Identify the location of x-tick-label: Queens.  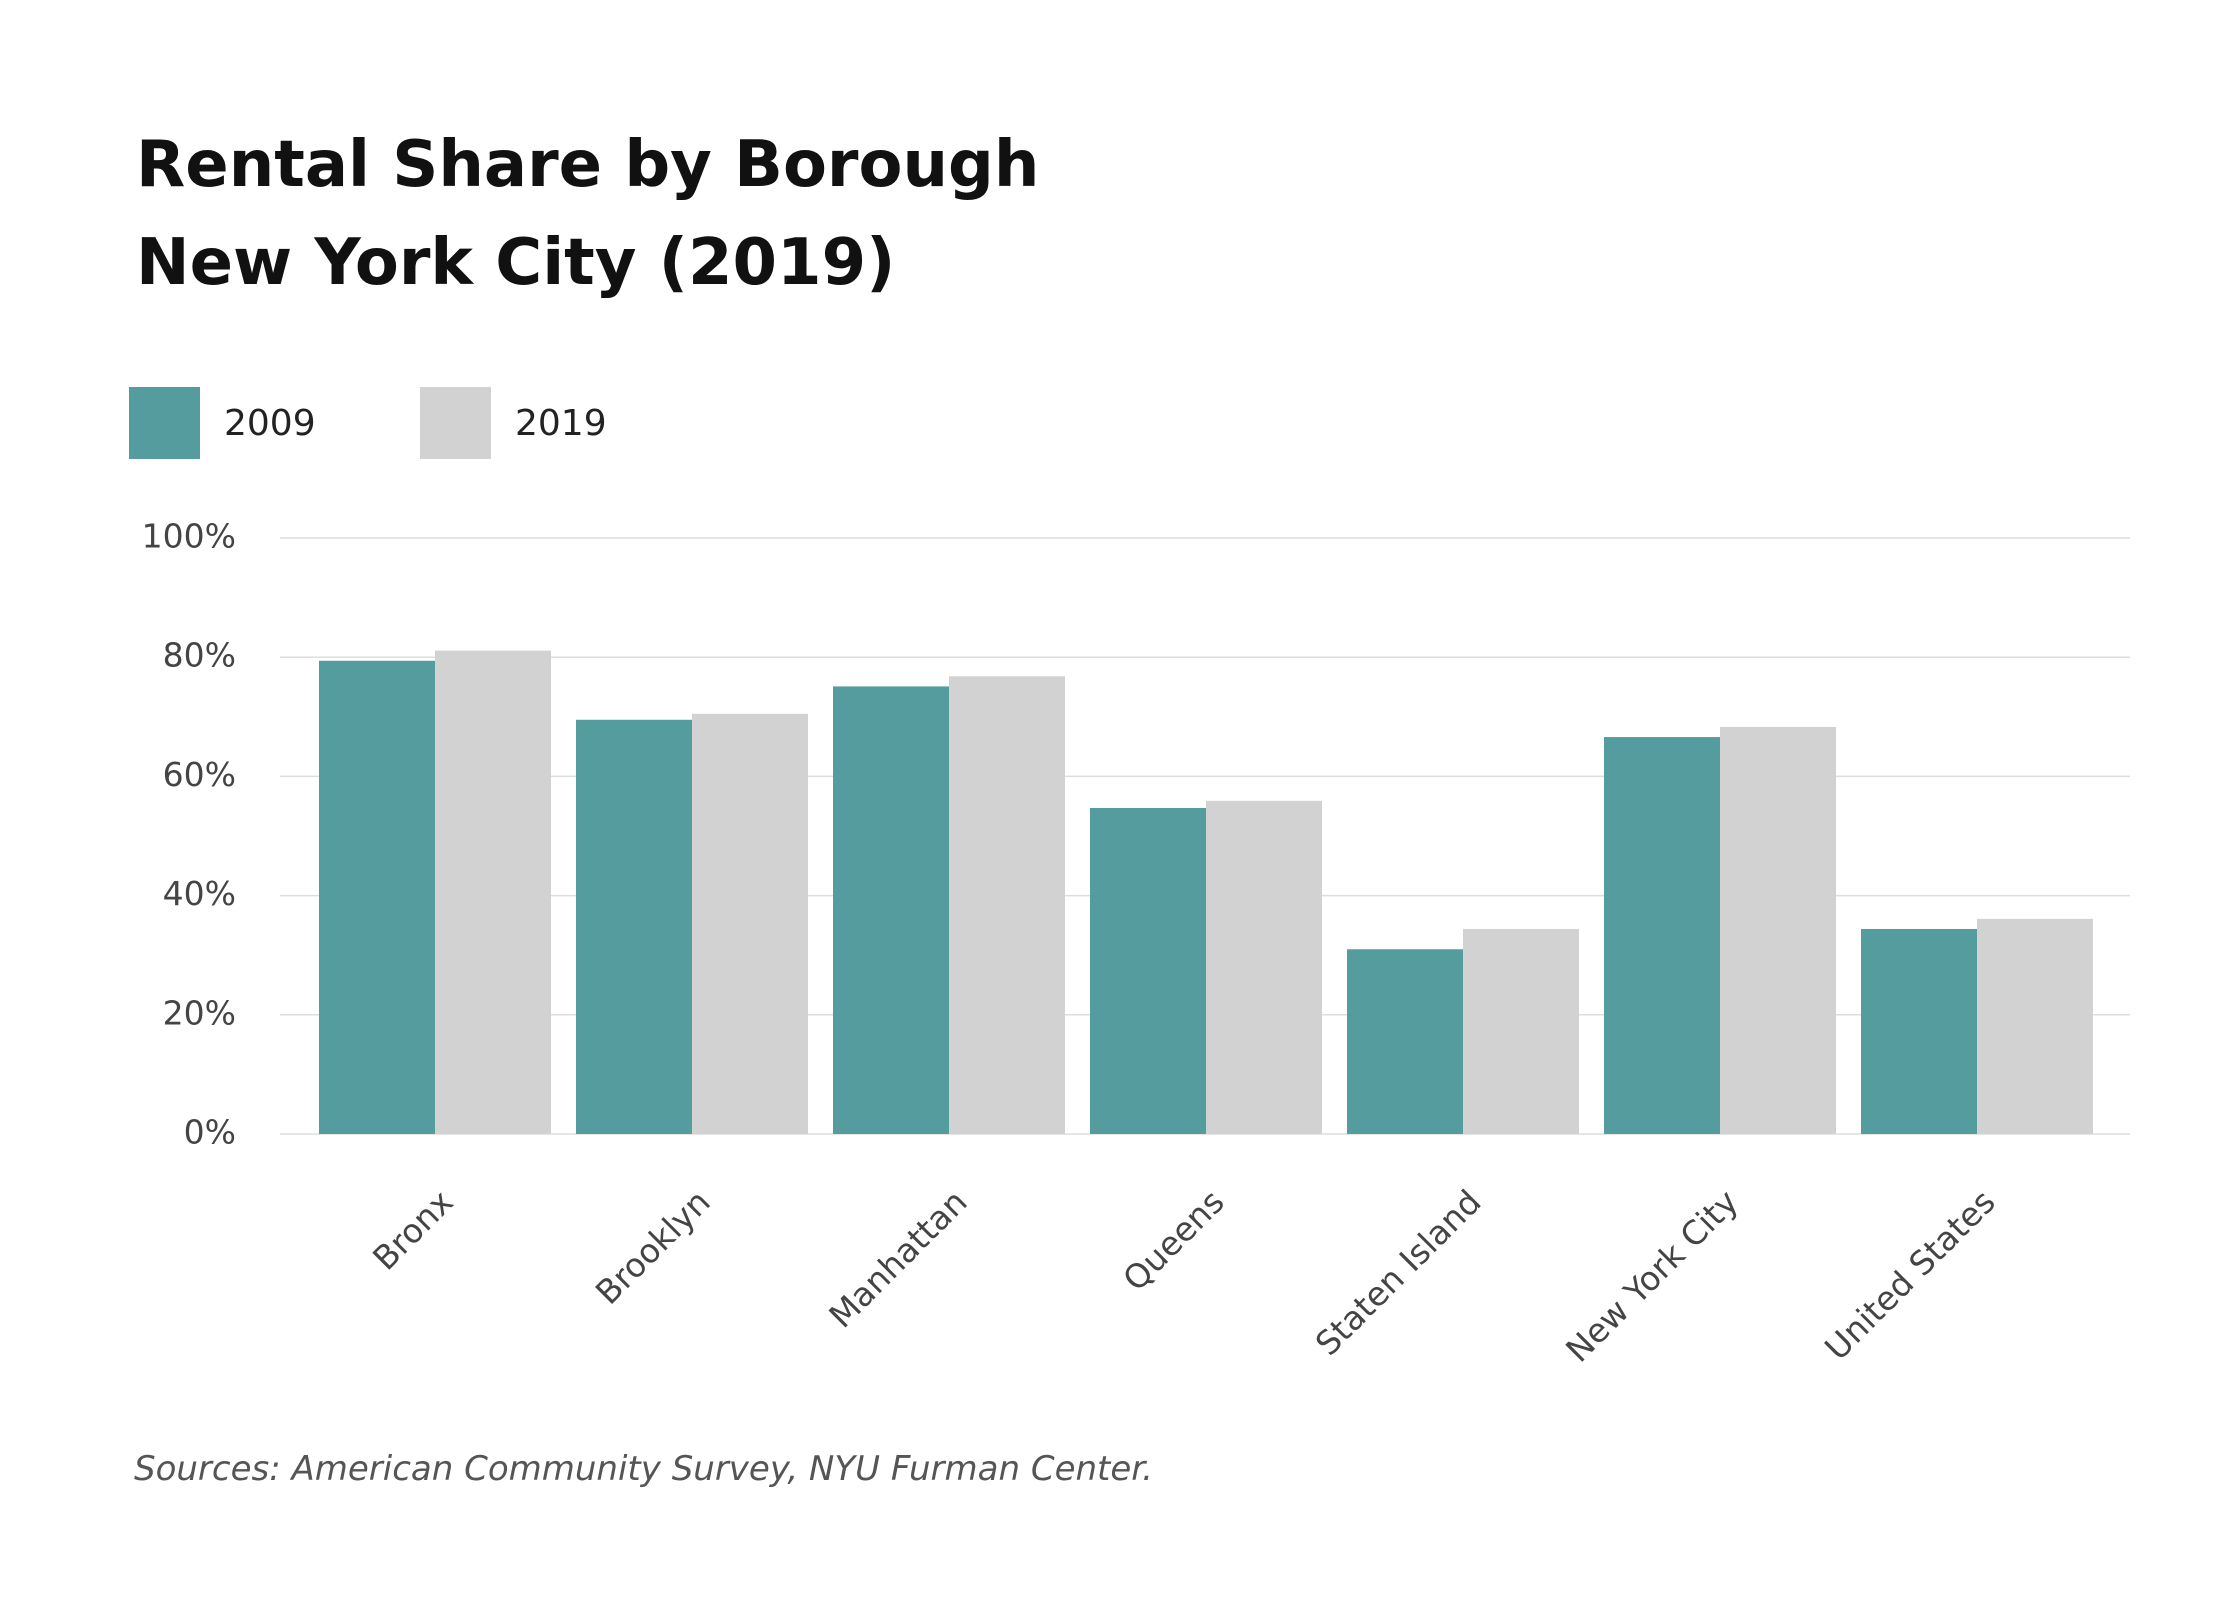
(1173, 1240).